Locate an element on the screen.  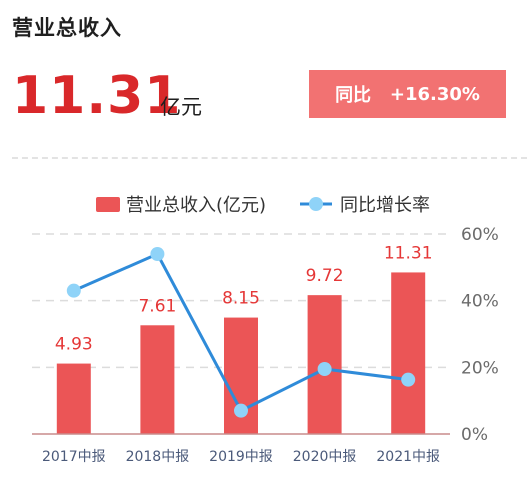
legend: 营业总收入(亿元) 同比增长率 is located at coordinates (263, 205).